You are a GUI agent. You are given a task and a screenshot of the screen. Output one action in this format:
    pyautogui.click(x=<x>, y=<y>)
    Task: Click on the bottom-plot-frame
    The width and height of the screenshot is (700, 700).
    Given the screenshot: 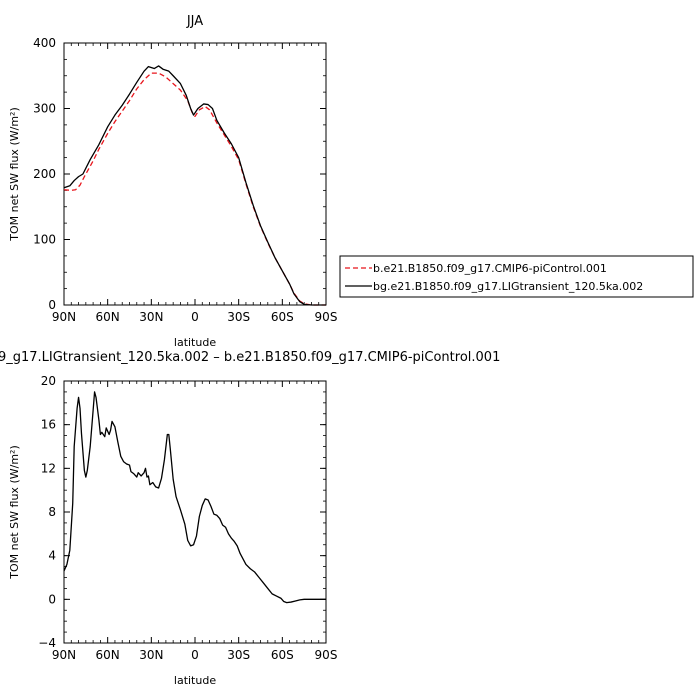 What is the action you would take?
    pyautogui.click(x=195, y=512)
    